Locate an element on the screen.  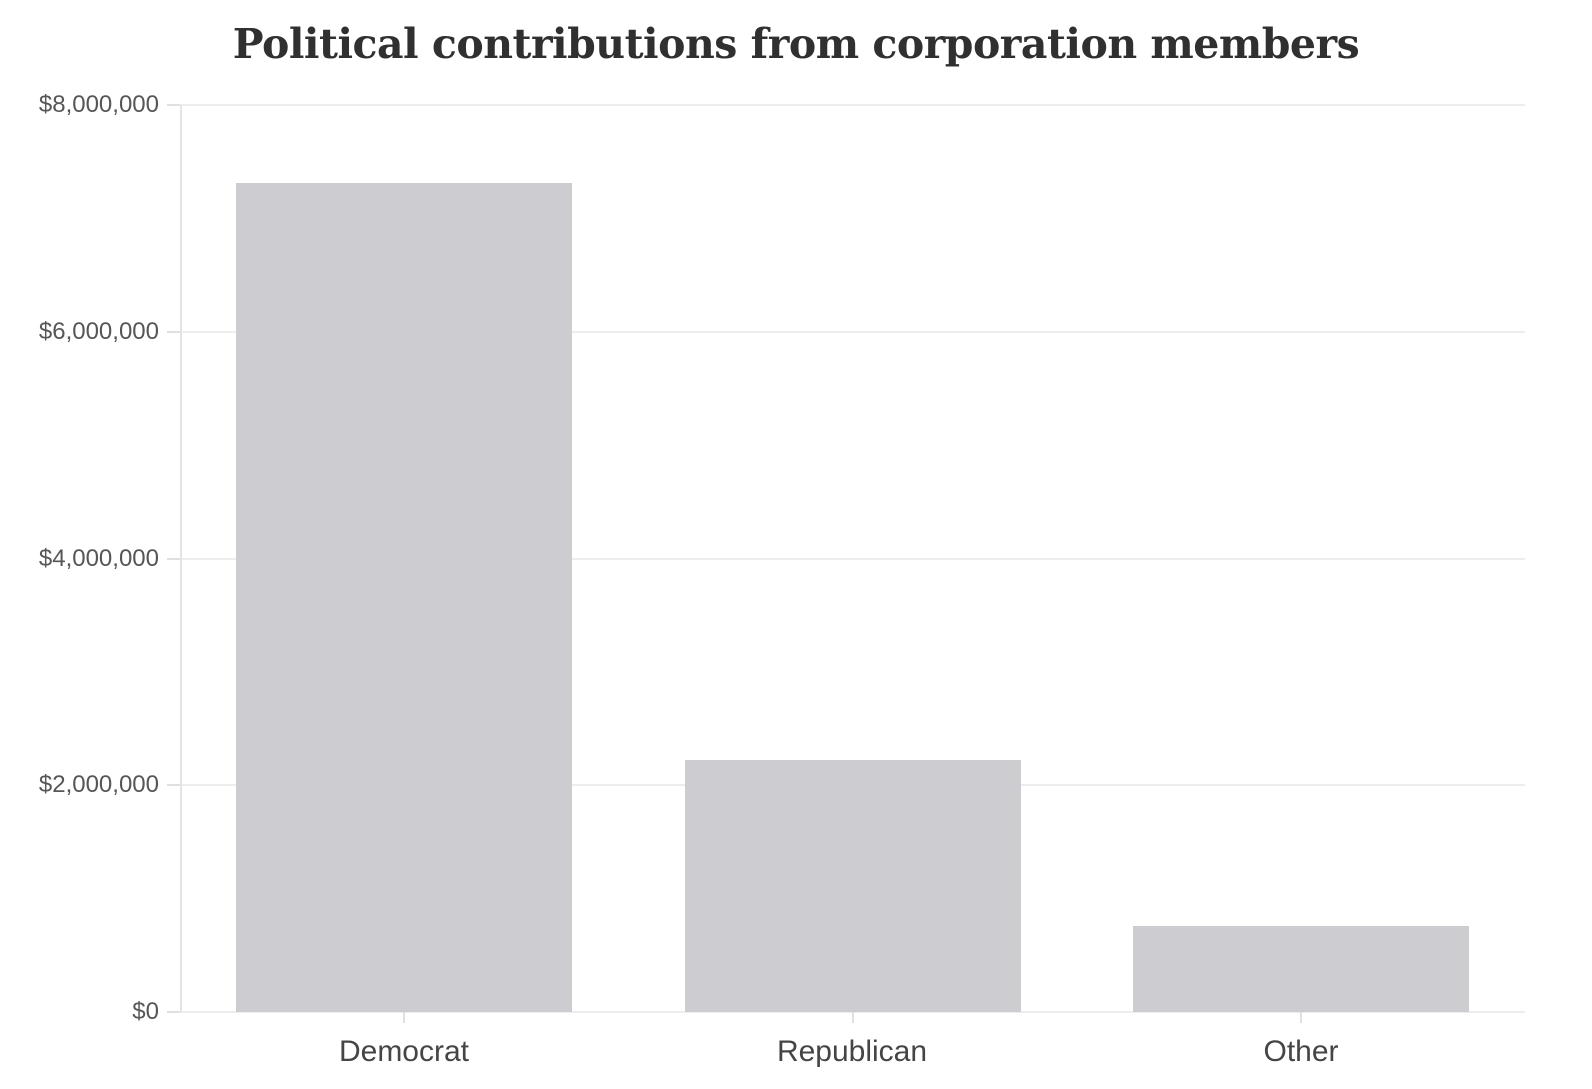
y-tick-label-8000000: $8,000,000 is located at coordinates (98, 104).